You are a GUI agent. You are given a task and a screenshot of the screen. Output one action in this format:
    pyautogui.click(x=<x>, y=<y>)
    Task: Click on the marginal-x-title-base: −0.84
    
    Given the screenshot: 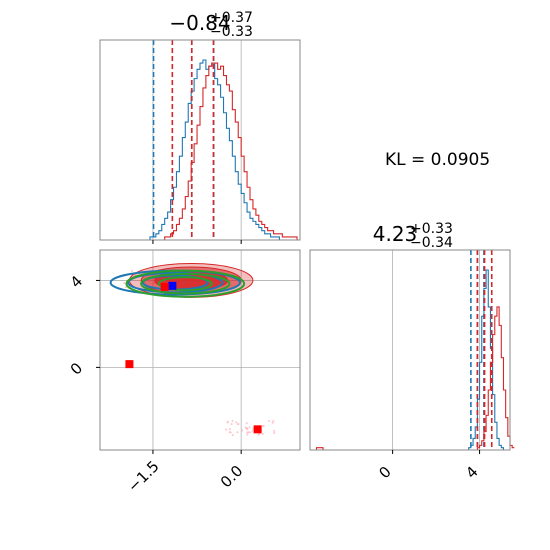 What is the action you would take?
    pyautogui.click(x=199, y=23)
    